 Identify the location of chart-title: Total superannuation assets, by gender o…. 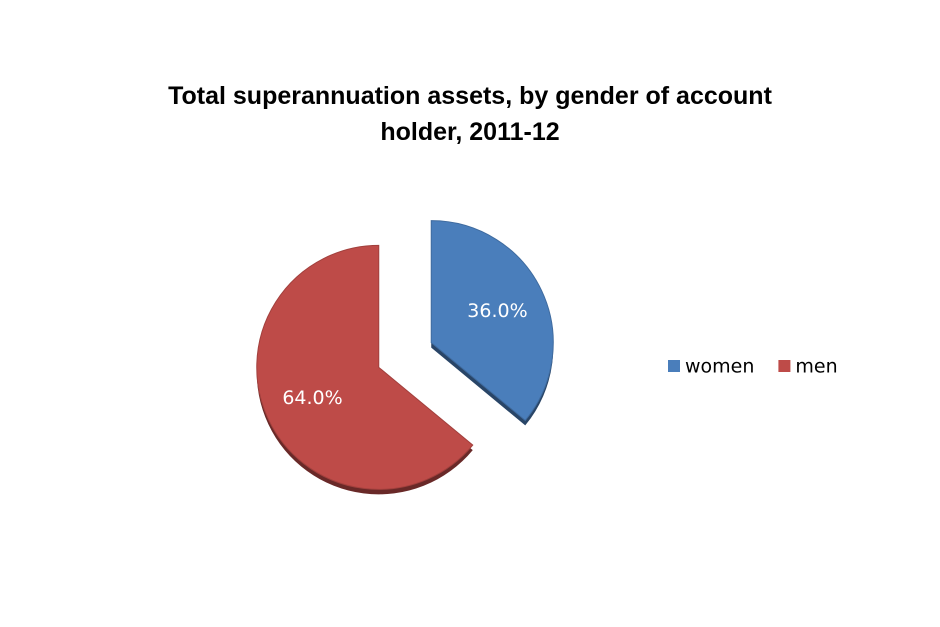
(470, 114).